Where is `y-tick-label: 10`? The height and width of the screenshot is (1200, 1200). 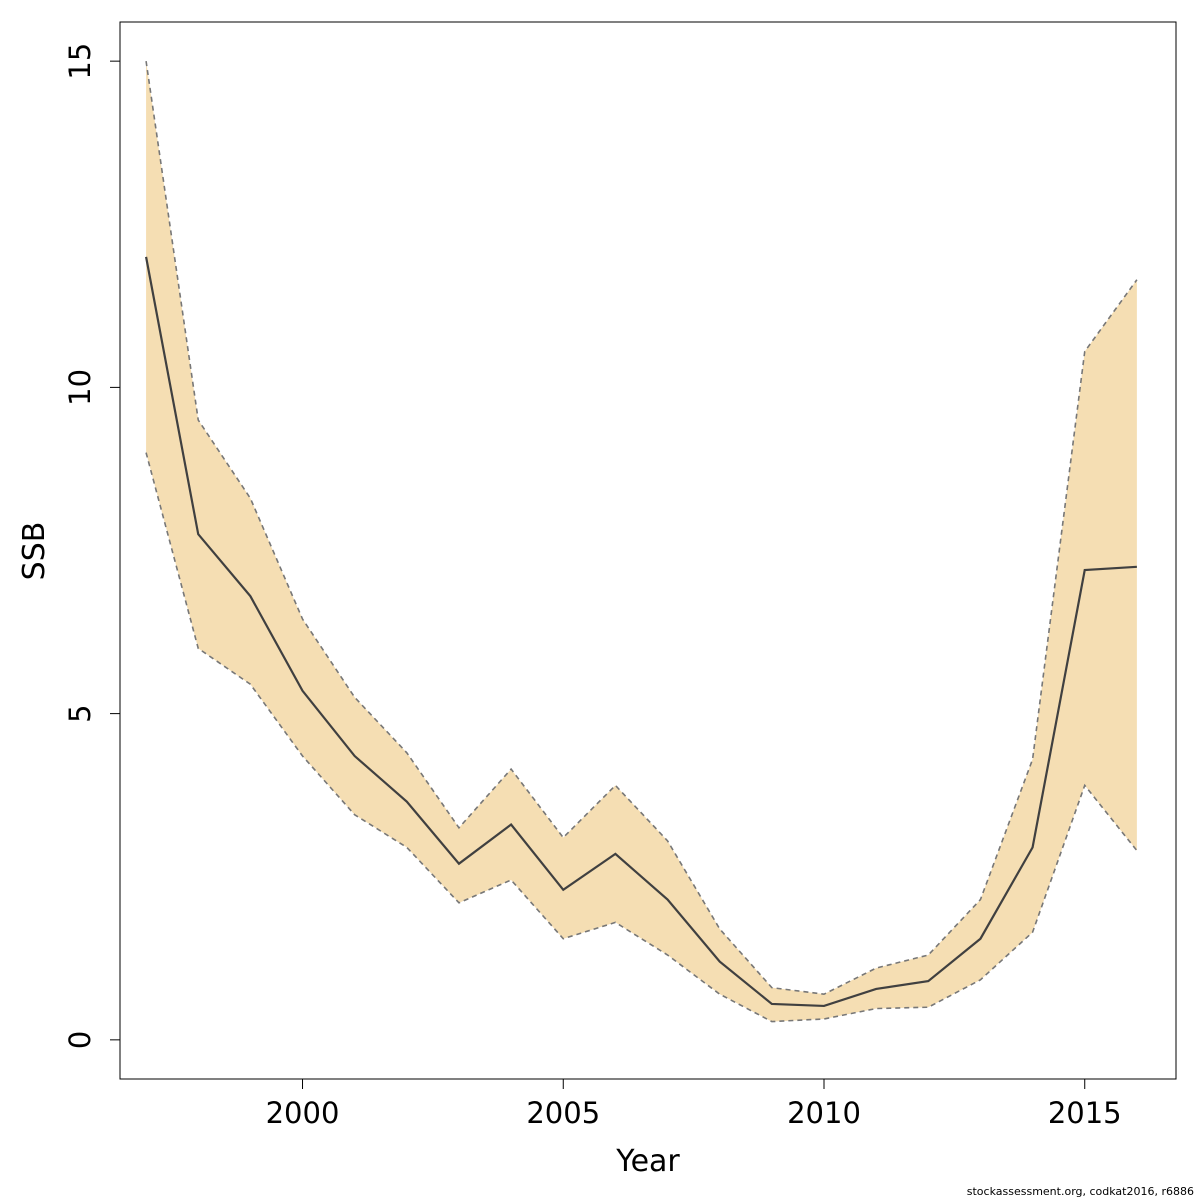 y-tick-label: 10 is located at coordinates (80, 387).